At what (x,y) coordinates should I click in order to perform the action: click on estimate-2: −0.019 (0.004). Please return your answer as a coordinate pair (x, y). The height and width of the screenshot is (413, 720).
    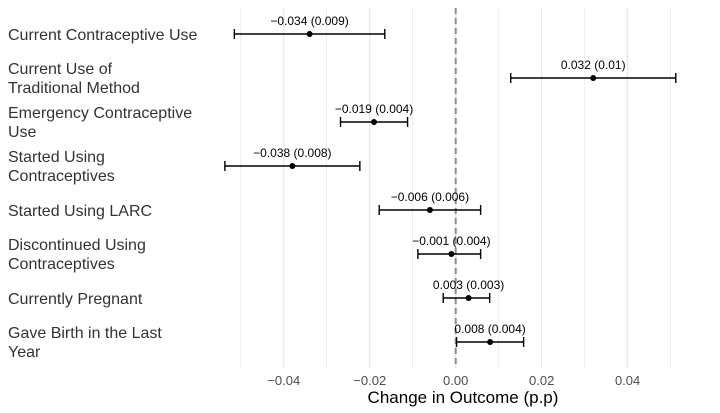
    Looking at the image, I should click on (374, 114).